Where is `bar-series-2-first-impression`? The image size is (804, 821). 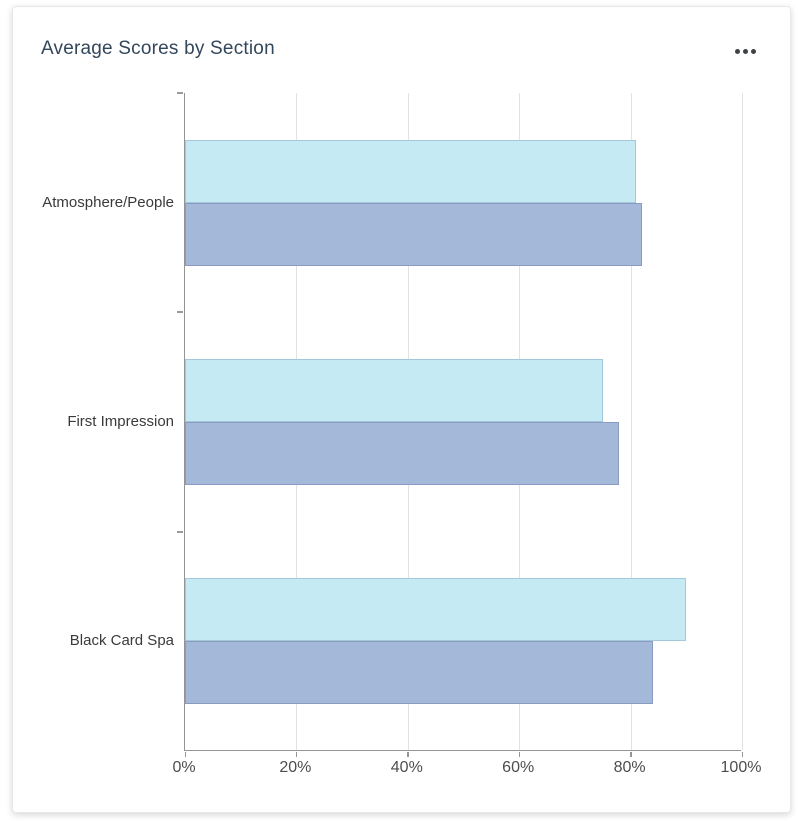
bar-series-2-first-impression is located at coordinates (402, 453).